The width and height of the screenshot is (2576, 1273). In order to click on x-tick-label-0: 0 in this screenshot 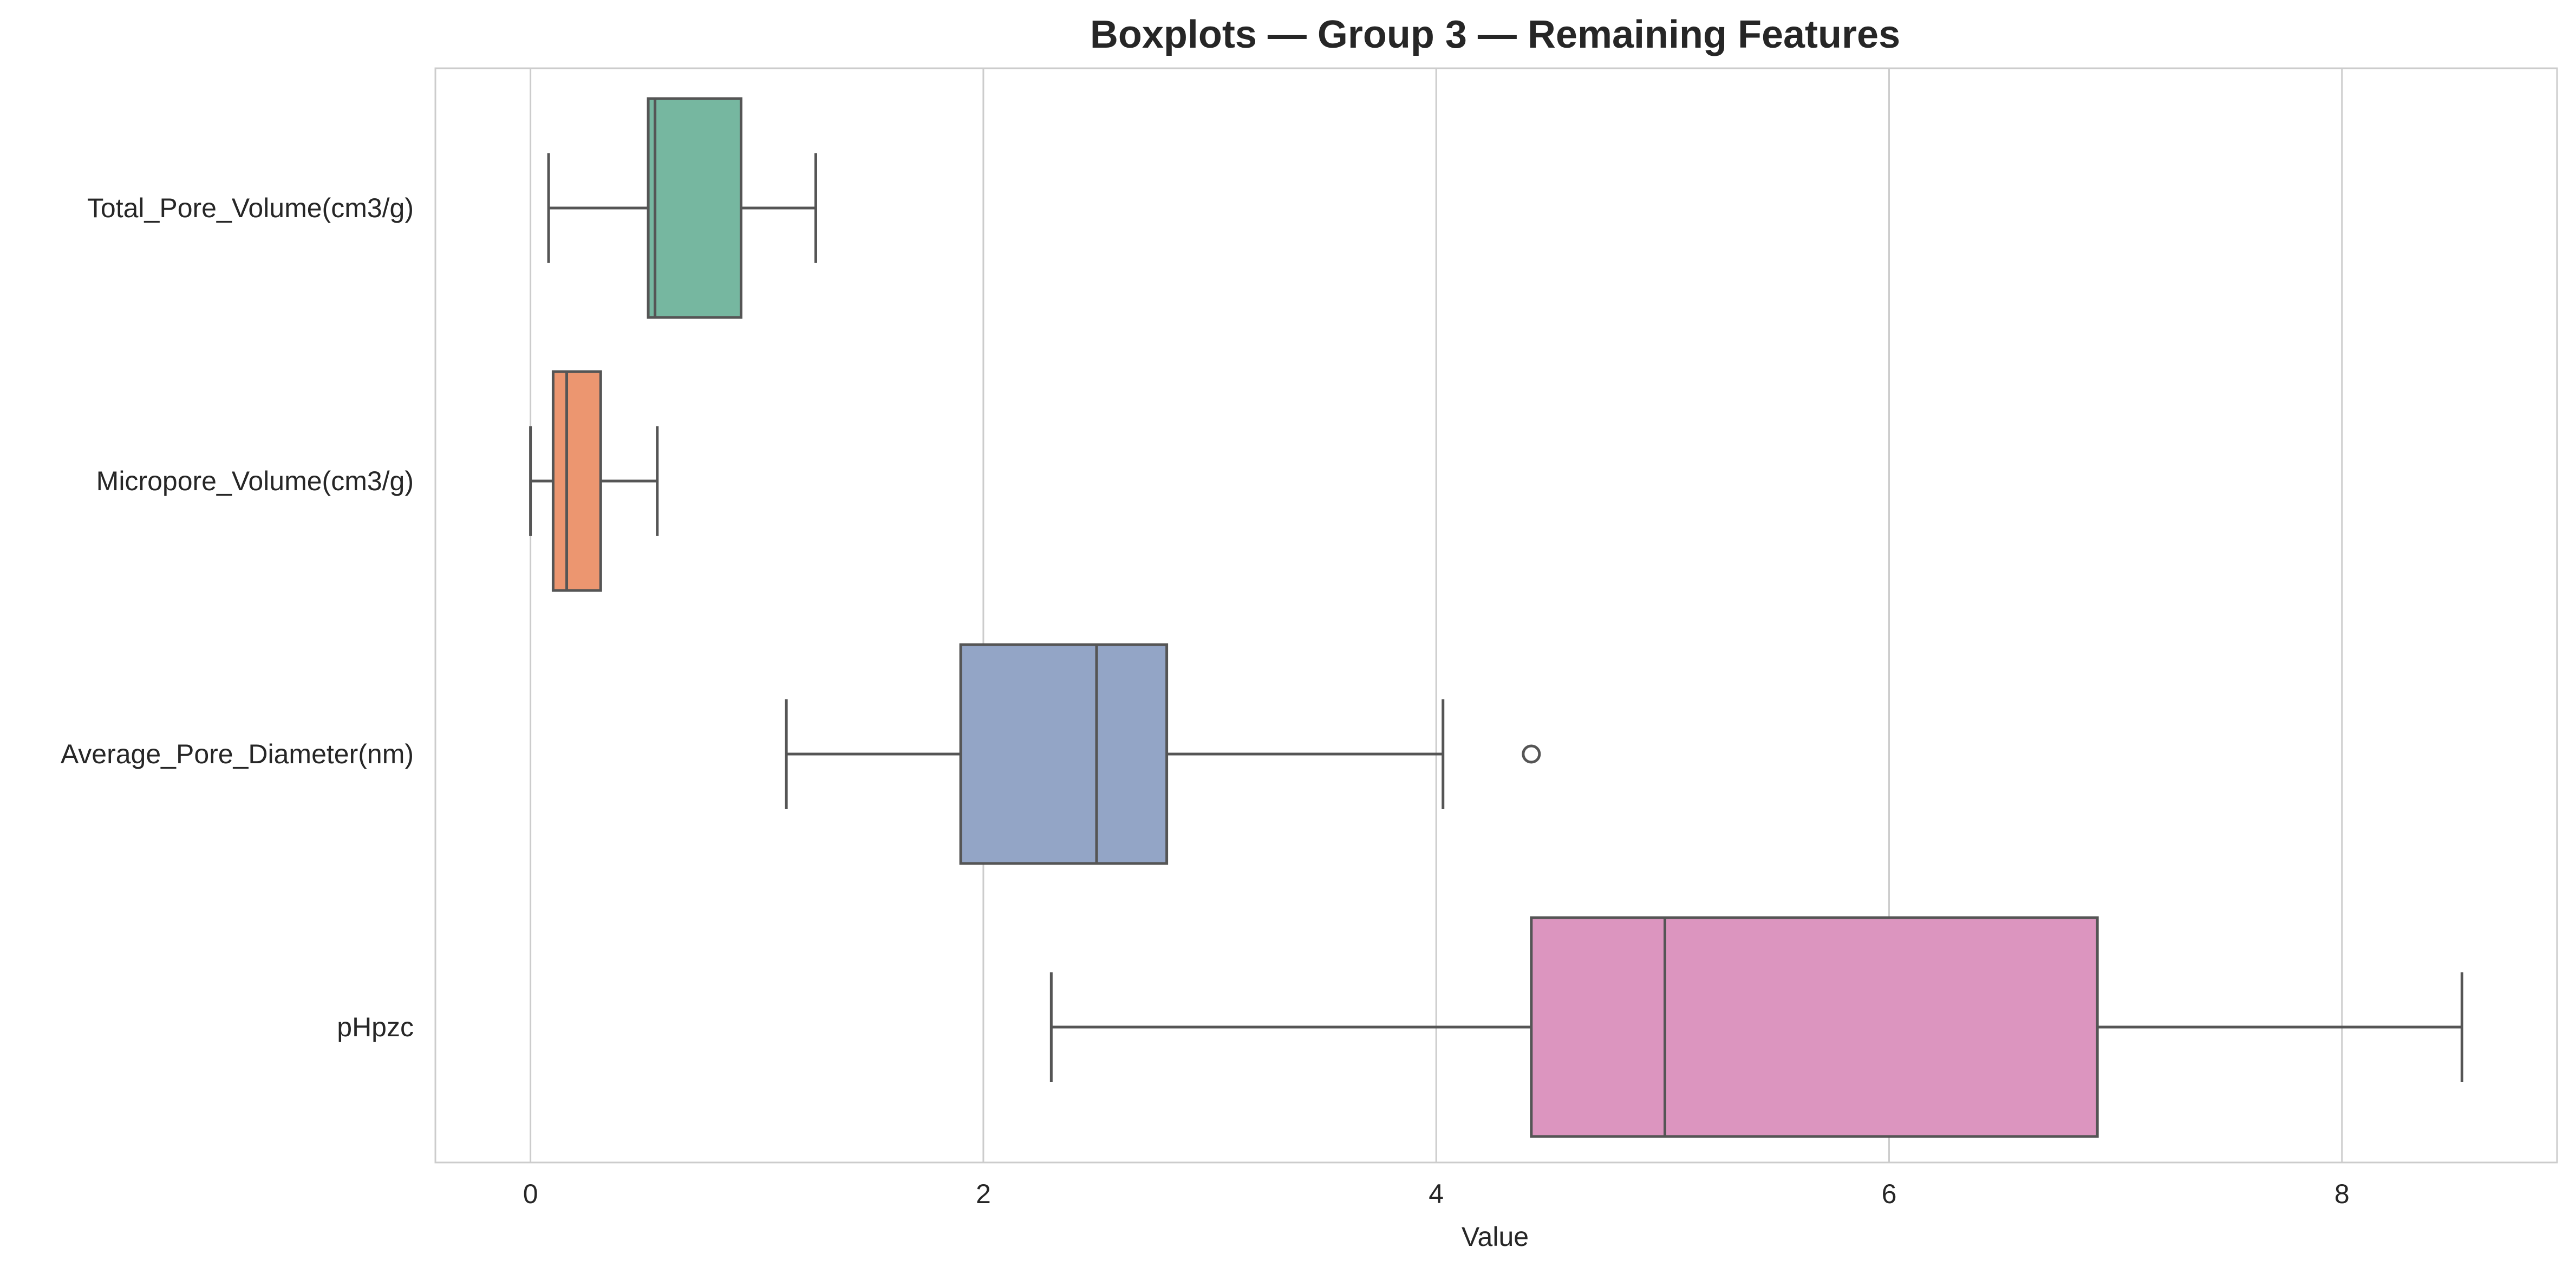, I will do `click(530, 1194)`.